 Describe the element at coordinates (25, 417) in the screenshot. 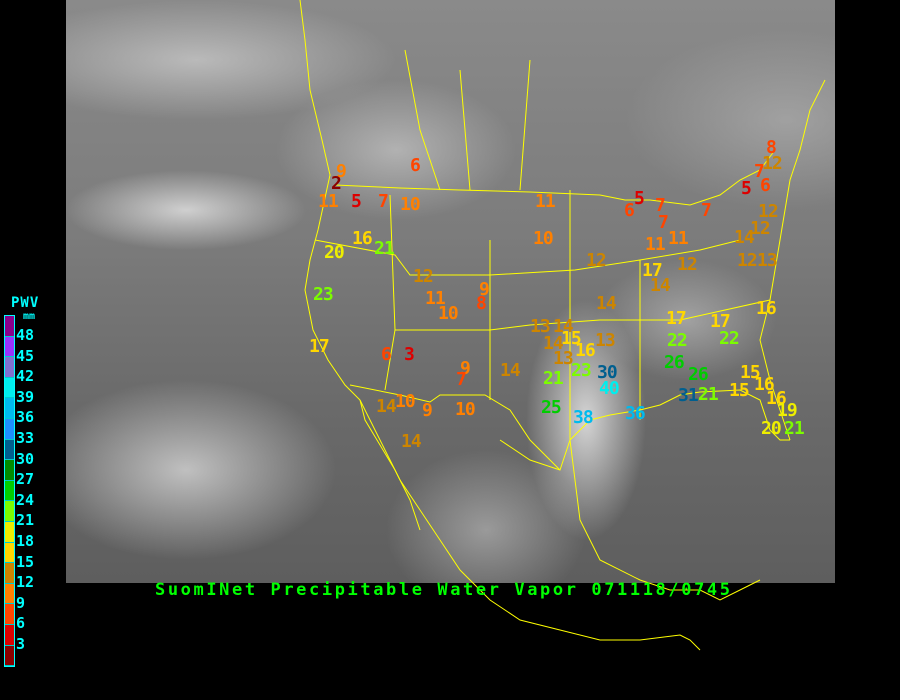

I see `legend-tick-label: 36` at that location.